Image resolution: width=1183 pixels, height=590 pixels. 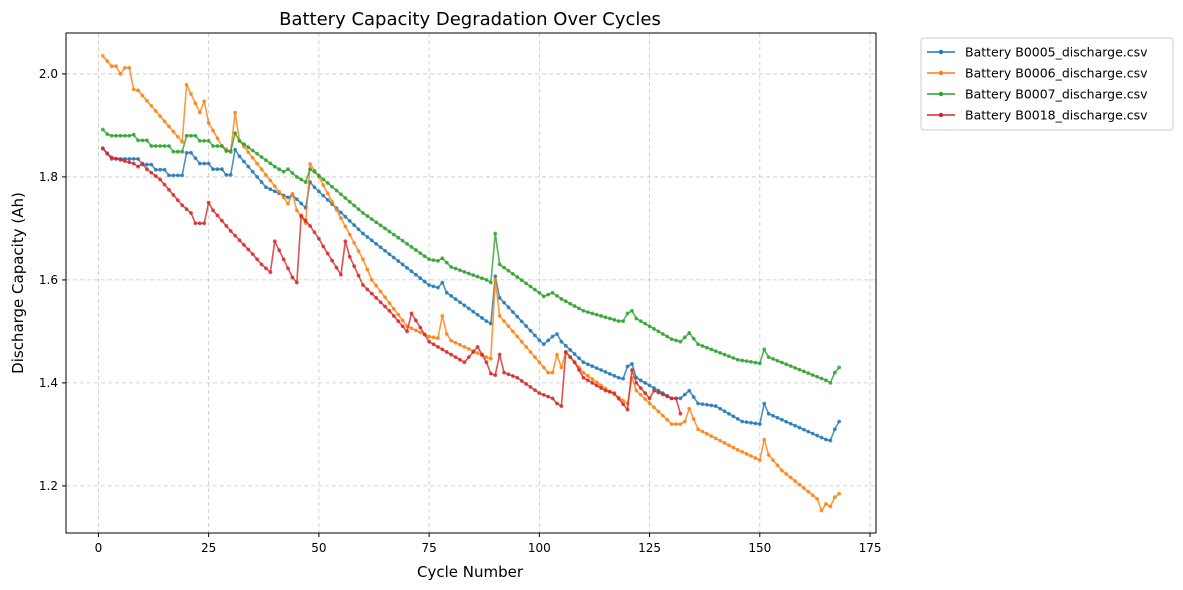 I want to click on legend-marker, so click(x=941, y=94).